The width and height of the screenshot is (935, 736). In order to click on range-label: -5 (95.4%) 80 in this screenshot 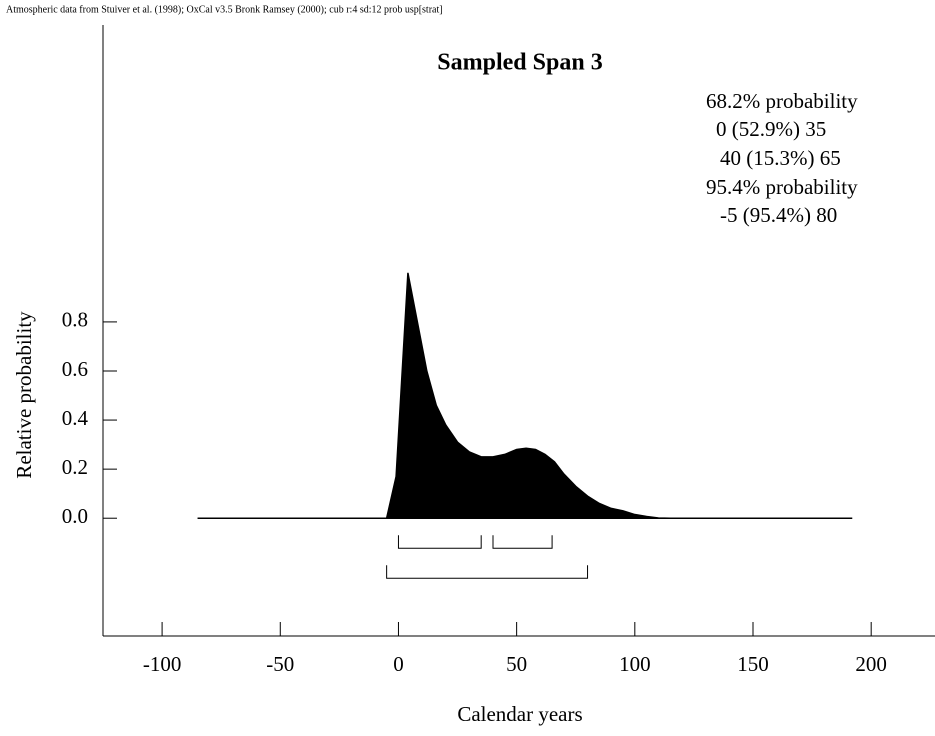, I will do `click(778, 215)`.